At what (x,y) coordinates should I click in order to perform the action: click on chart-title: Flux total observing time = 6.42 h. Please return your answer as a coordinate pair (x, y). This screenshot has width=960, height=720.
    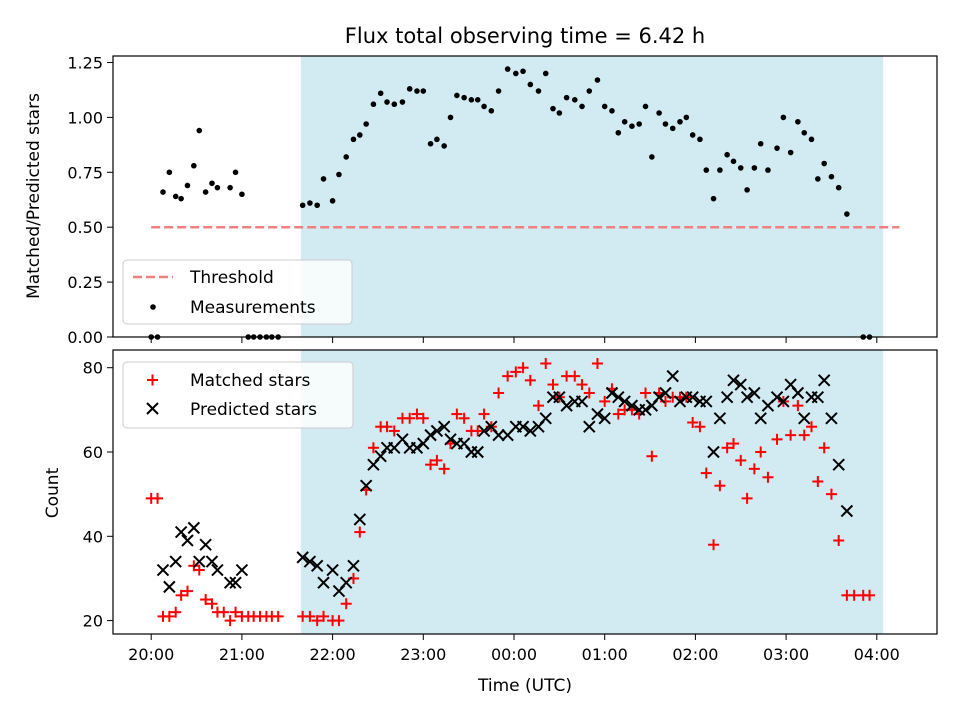
    Looking at the image, I should click on (525, 36).